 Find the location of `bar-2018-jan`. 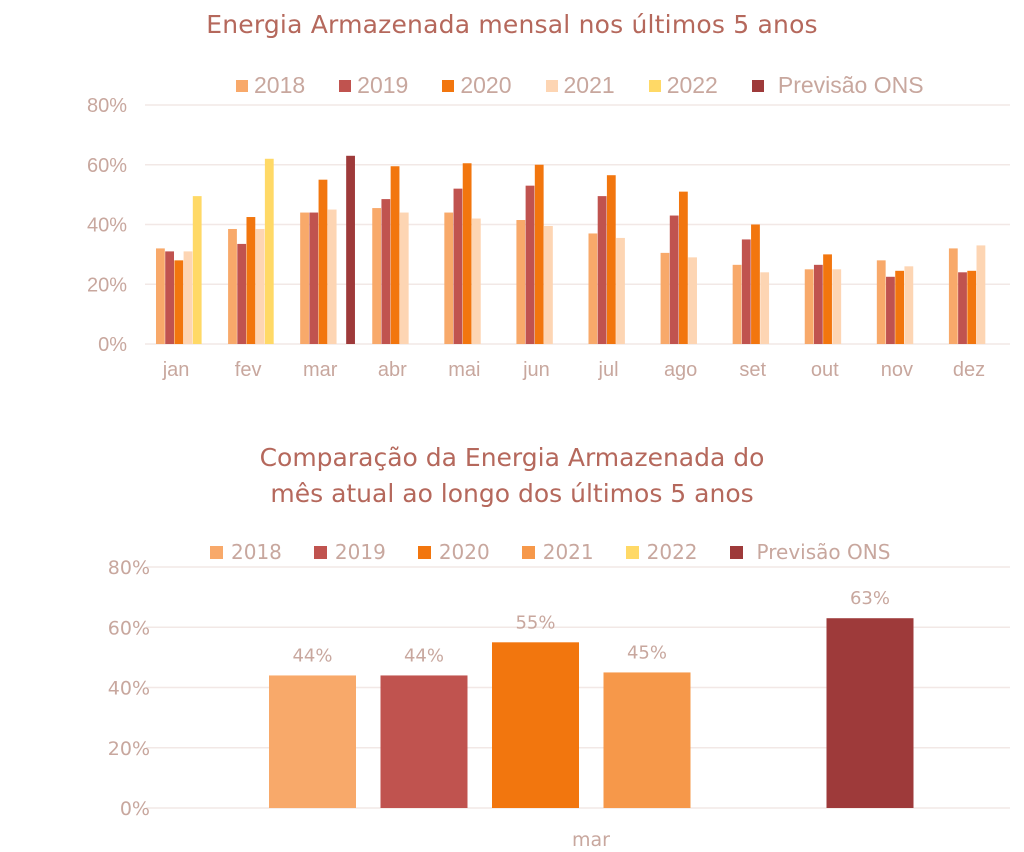

bar-2018-jan is located at coordinates (160, 296).